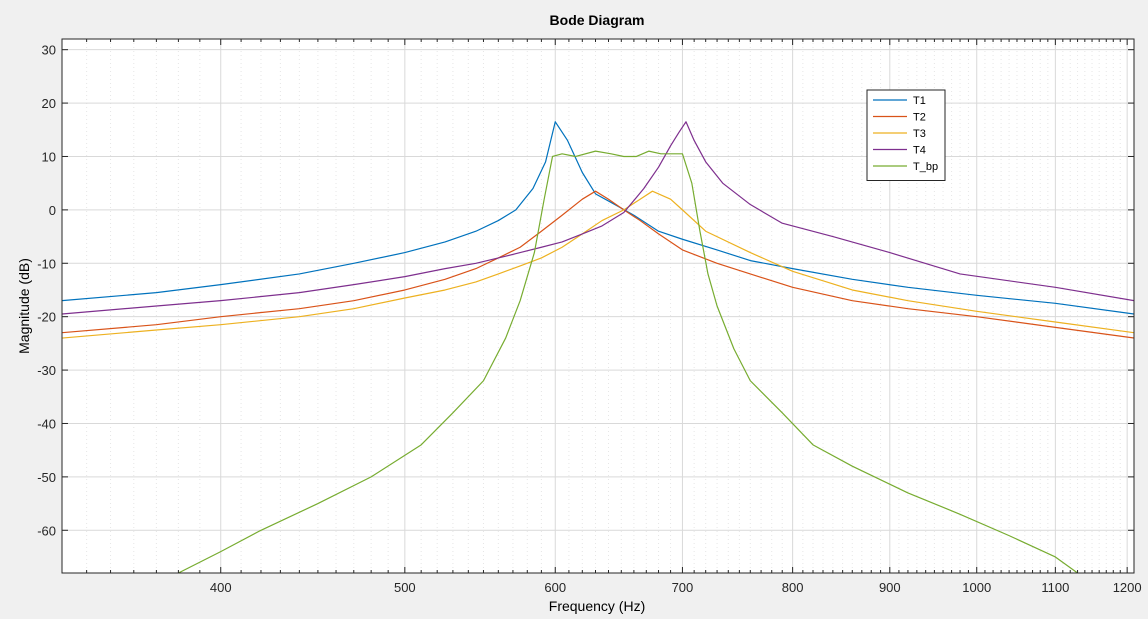 This screenshot has height=619, width=1148. Describe the element at coordinates (52, 210) in the screenshot. I see `y-tick-label: 0` at that location.